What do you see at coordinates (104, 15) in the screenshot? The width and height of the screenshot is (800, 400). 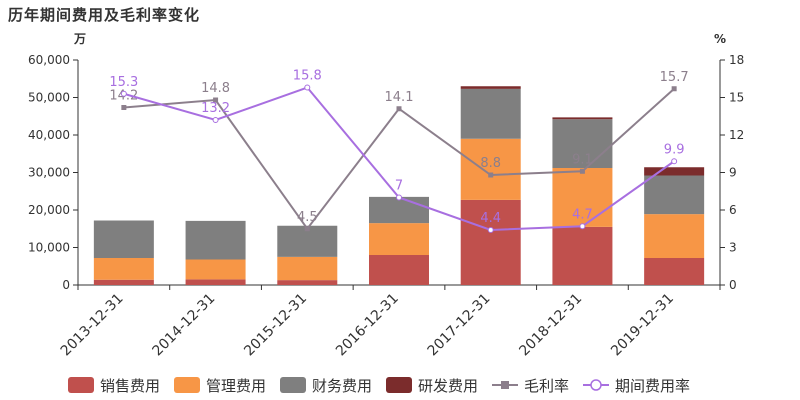 I see `chart-title: 历年期间费用及毛利率变化` at bounding box center [104, 15].